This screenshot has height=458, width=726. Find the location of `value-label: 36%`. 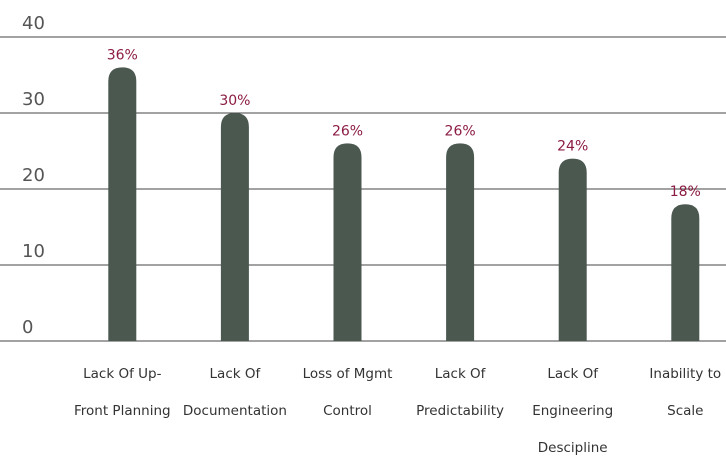

value-label: 36% is located at coordinates (122, 55).